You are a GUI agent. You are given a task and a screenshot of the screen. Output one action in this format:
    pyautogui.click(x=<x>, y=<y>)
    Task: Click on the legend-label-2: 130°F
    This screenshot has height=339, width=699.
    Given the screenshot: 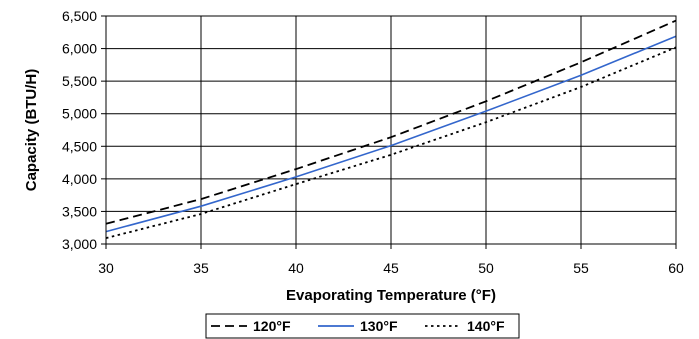 What is the action you would take?
    pyautogui.click(x=379, y=326)
    